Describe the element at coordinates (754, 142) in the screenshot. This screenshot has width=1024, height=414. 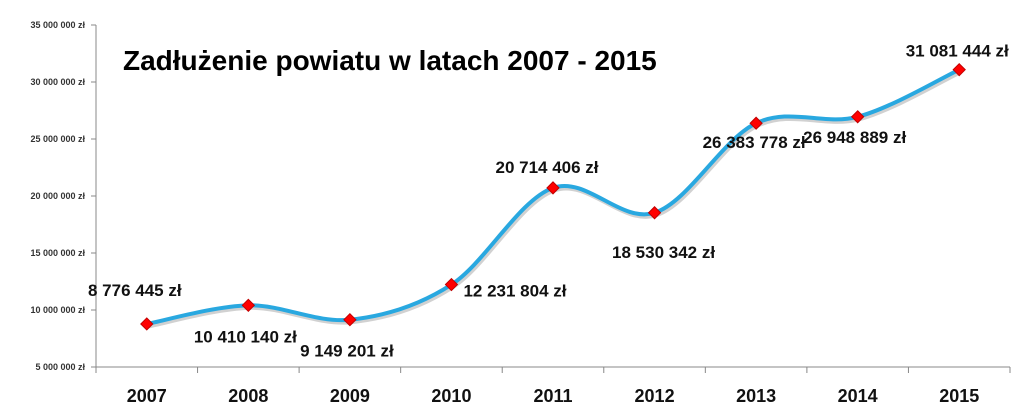
I see `data-label: 26 383 778 zł` at that location.